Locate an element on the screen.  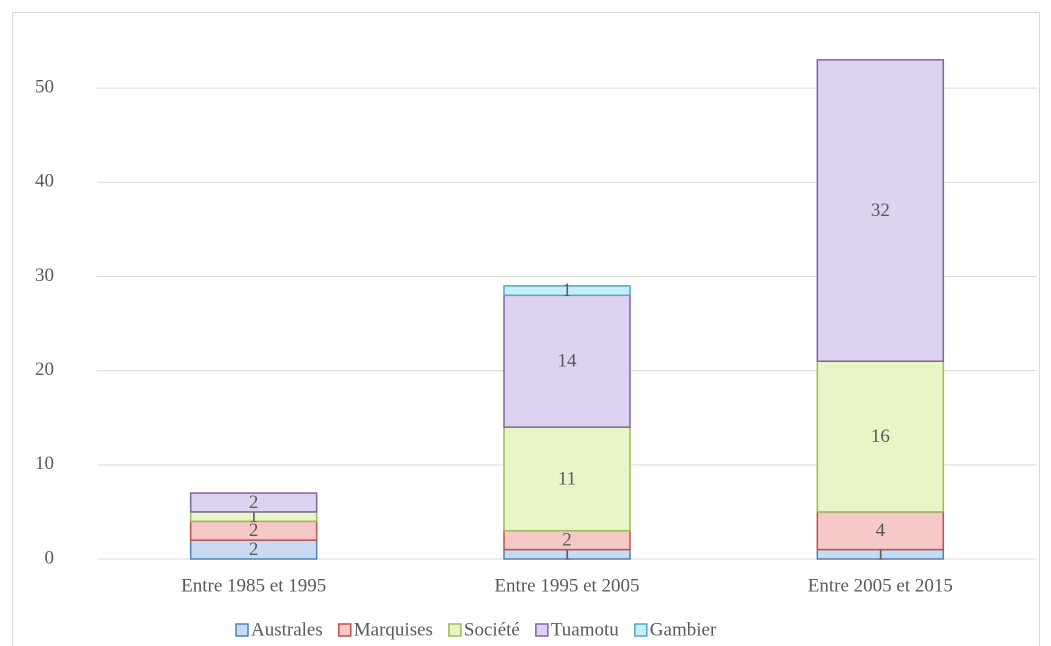
y-tick-label: 40 is located at coordinates (44, 181).